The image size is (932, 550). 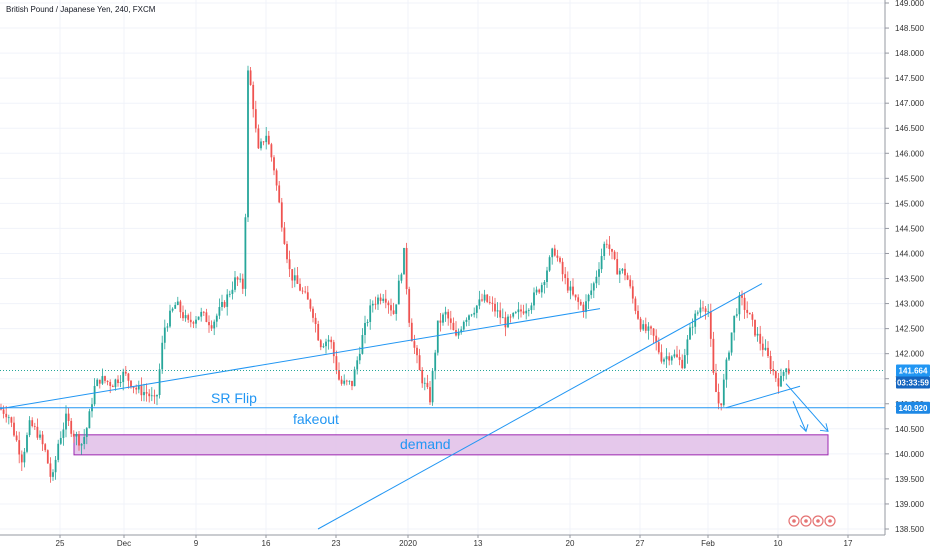 I want to click on price-tick-label: 144.500, so click(x=909, y=228).